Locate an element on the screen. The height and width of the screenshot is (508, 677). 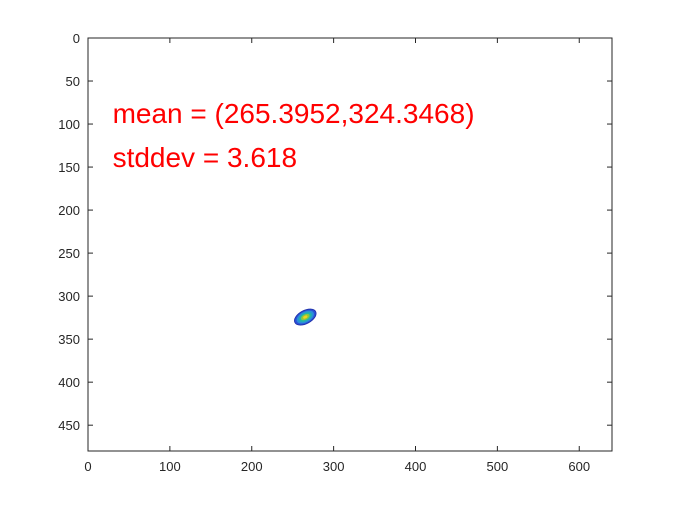
x-tick-label: 300 is located at coordinates (334, 466).